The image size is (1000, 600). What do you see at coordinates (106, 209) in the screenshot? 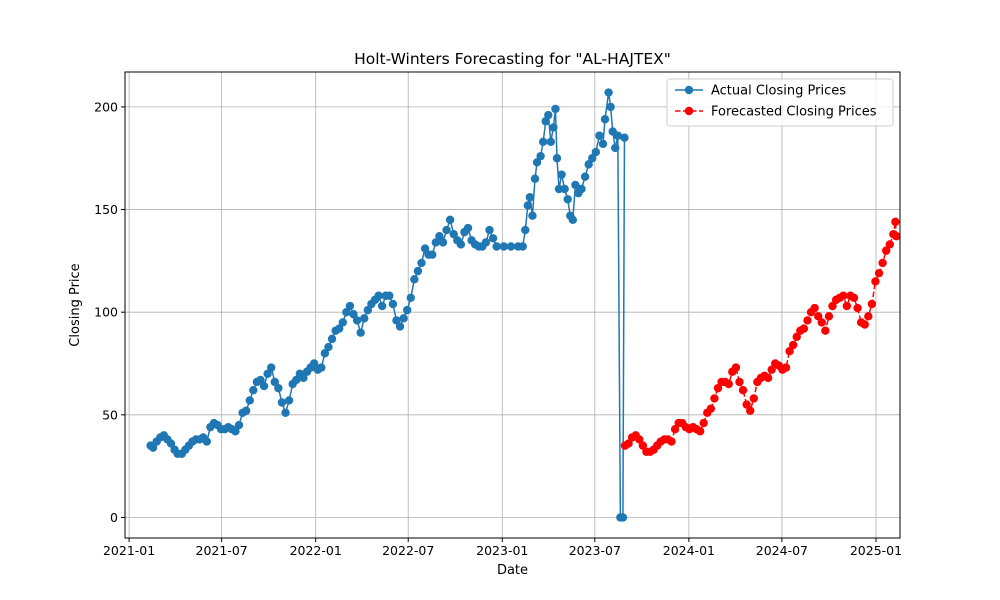
I see `y-tick-label: 150` at bounding box center [106, 209].